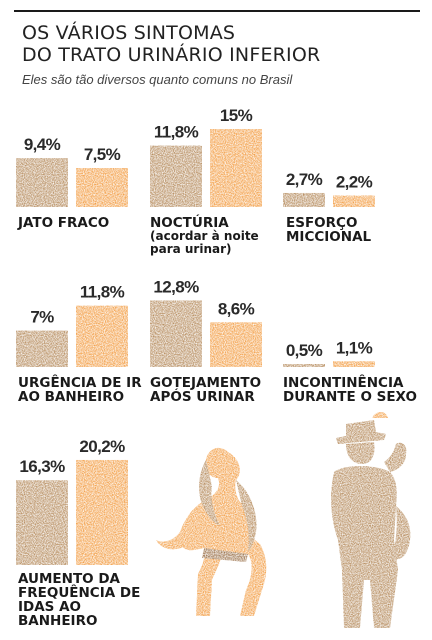  What do you see at coordinates (102, 446) in the screenshot?
I see `value-label-aumento-frequencia-2: 20,2%` at bounding box center [102, 446].